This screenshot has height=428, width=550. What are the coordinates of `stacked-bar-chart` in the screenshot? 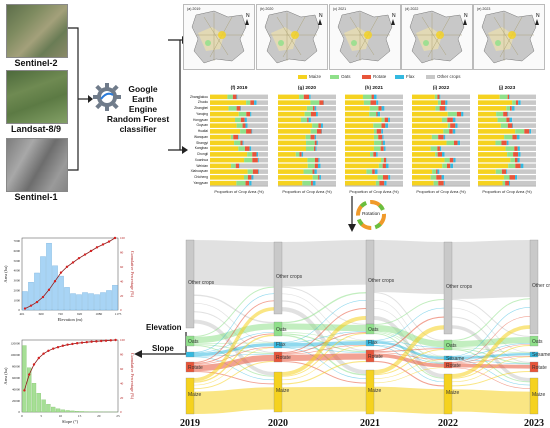 It's located at (441, 140).